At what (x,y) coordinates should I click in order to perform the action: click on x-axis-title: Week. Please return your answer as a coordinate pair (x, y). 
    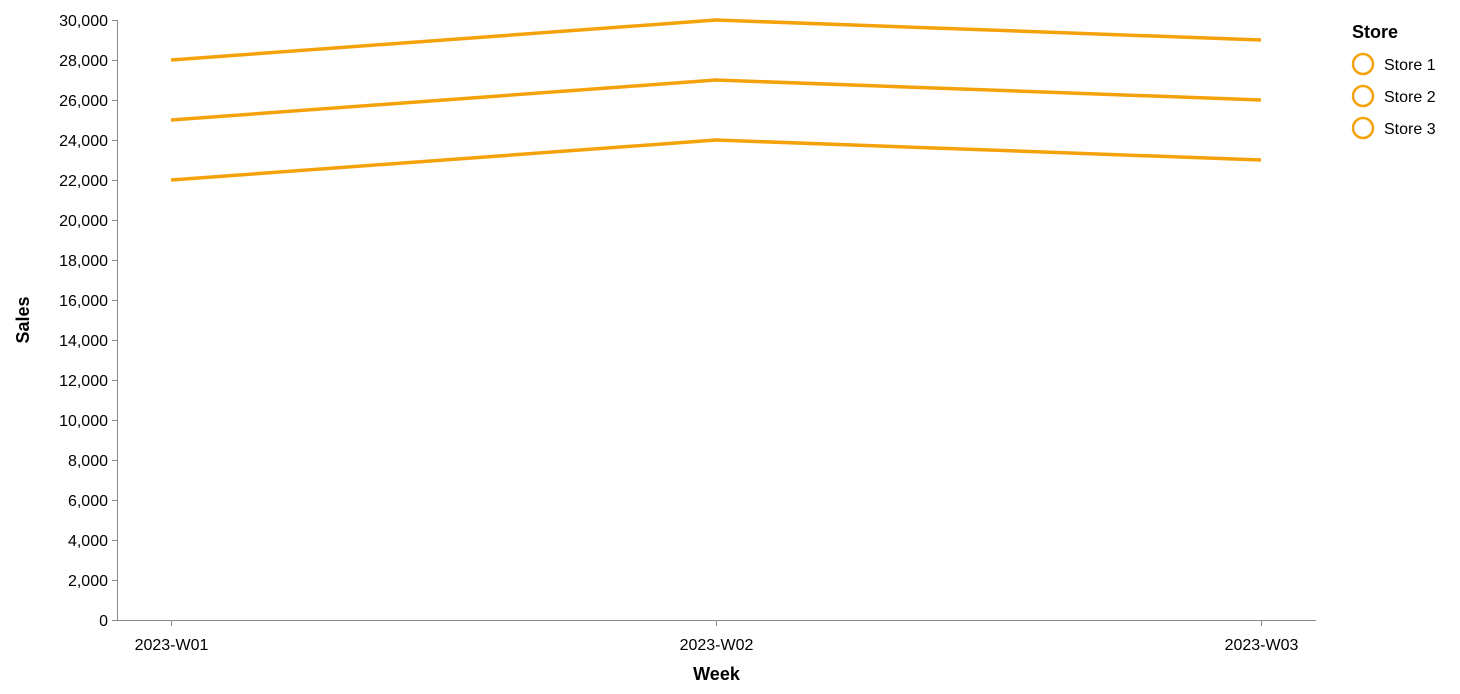
    Looking at the image, I should click on (717, 674).